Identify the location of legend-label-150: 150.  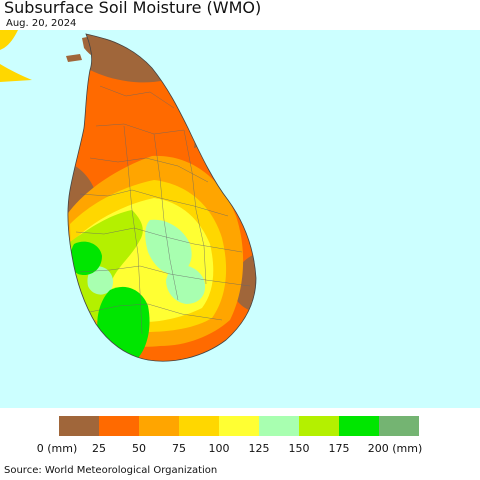
(299, 448).